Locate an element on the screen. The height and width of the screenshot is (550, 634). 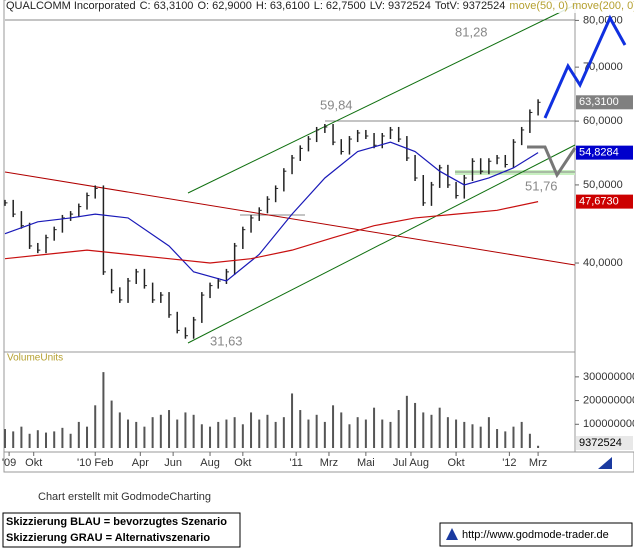
scenario-grey is located at coordinates (552, 162).